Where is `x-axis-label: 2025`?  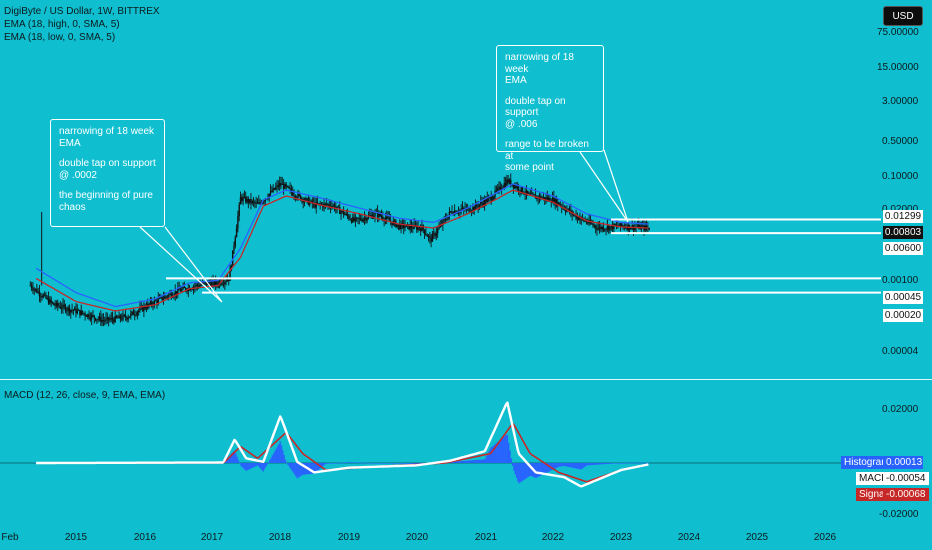
x-axis-label: 2025 is located at coordinates (757, 537).